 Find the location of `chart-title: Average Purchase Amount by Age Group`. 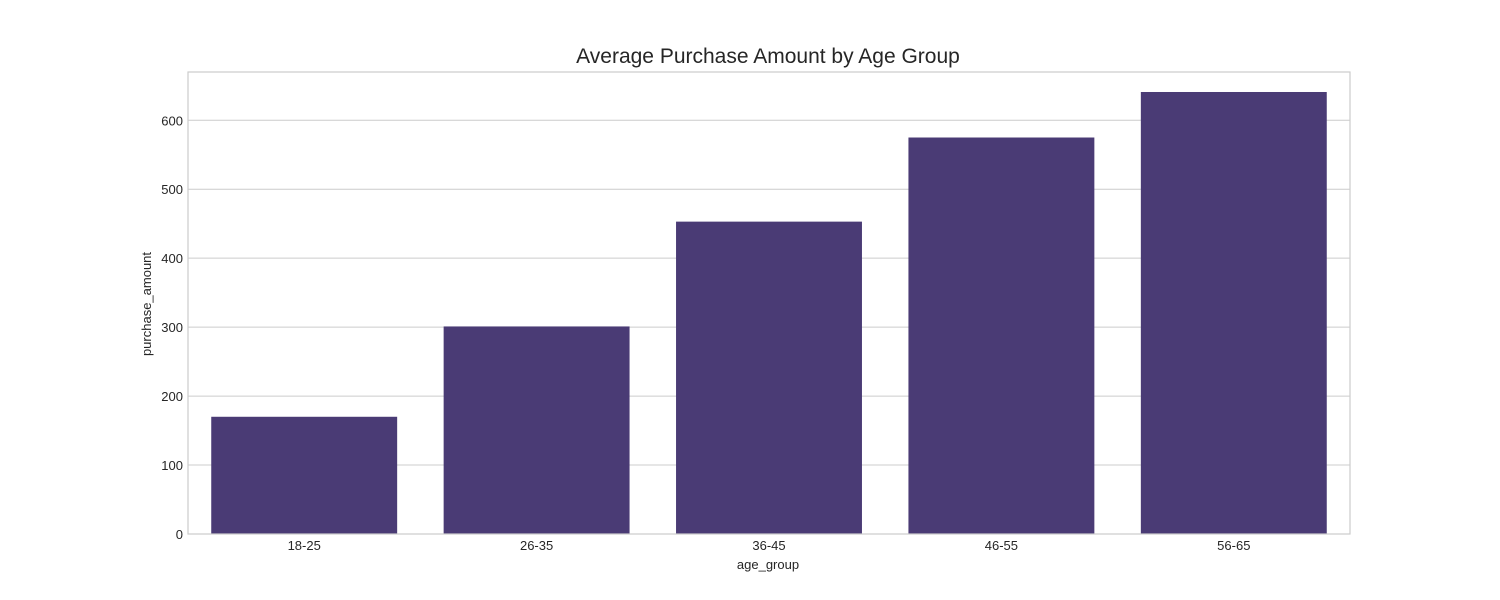

chart-title: Average Purchase Amount by Age Group is located at coordinates (768, 56).